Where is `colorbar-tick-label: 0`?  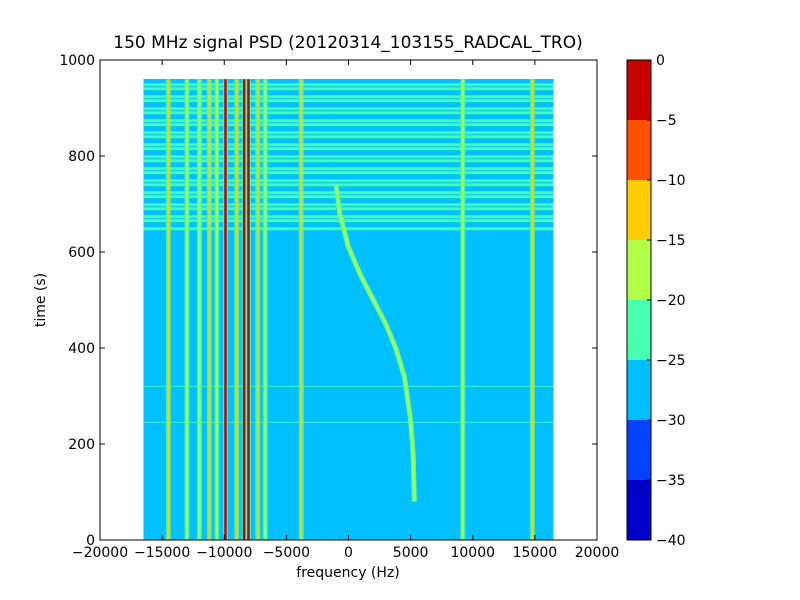
colorbar-tick-label: 0 is located at coordinates (660, 61).